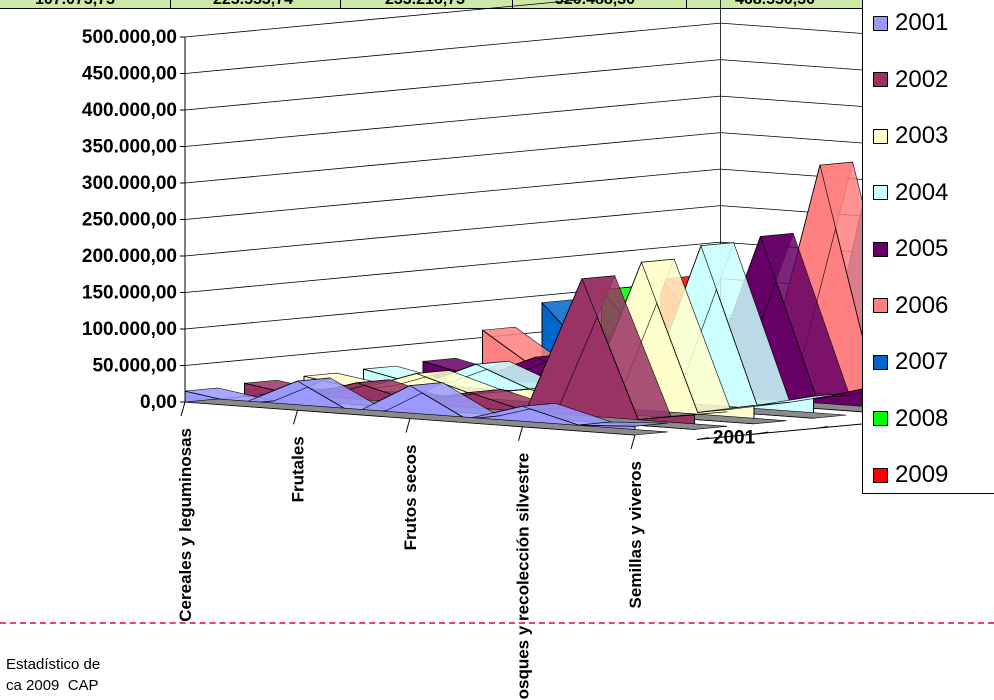  What do you see at coordinates (129, 147) in the screenshot?
I see `y-tick-label: 350.000,00` at bounding box center [129, 147].